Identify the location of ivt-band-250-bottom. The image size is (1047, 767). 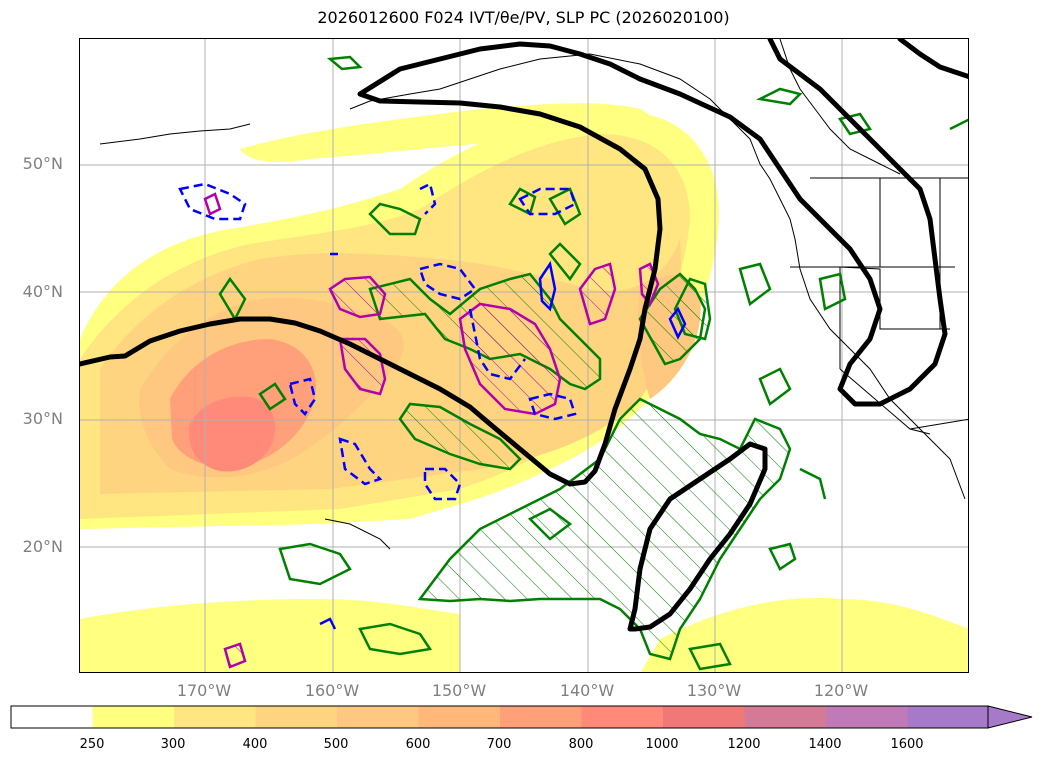
(270, 635).